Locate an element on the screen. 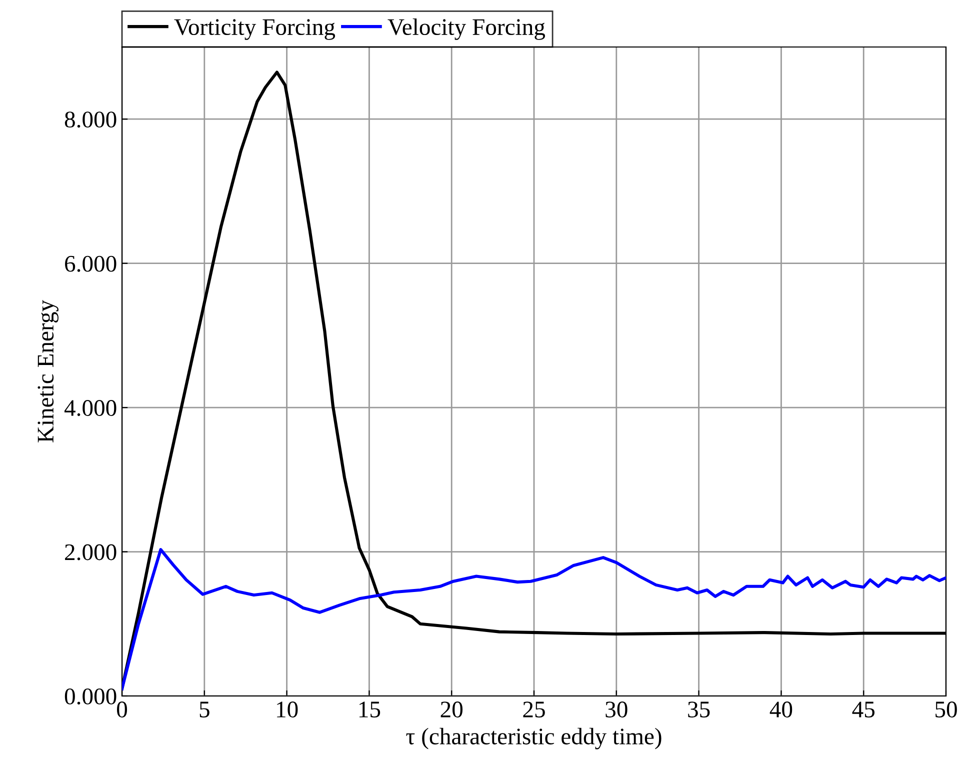 Image resolution: width=964 pixels, height=771 pixels. x-axis-title: τ (characteristic eddy time) is located at coordinates (534, 739).